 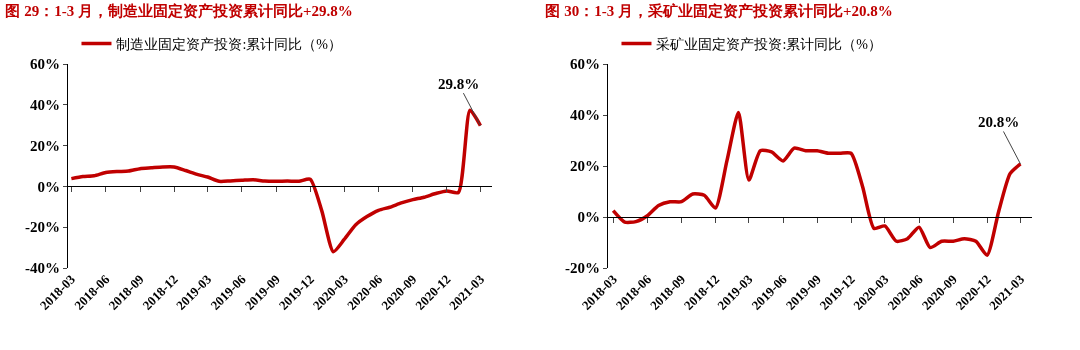 What do you see at coordinates (769, 44) in the screenshot?
I see `legend-label: 采矿业固定资产投资:累计同比（%）` at bounding box center [769, 44].